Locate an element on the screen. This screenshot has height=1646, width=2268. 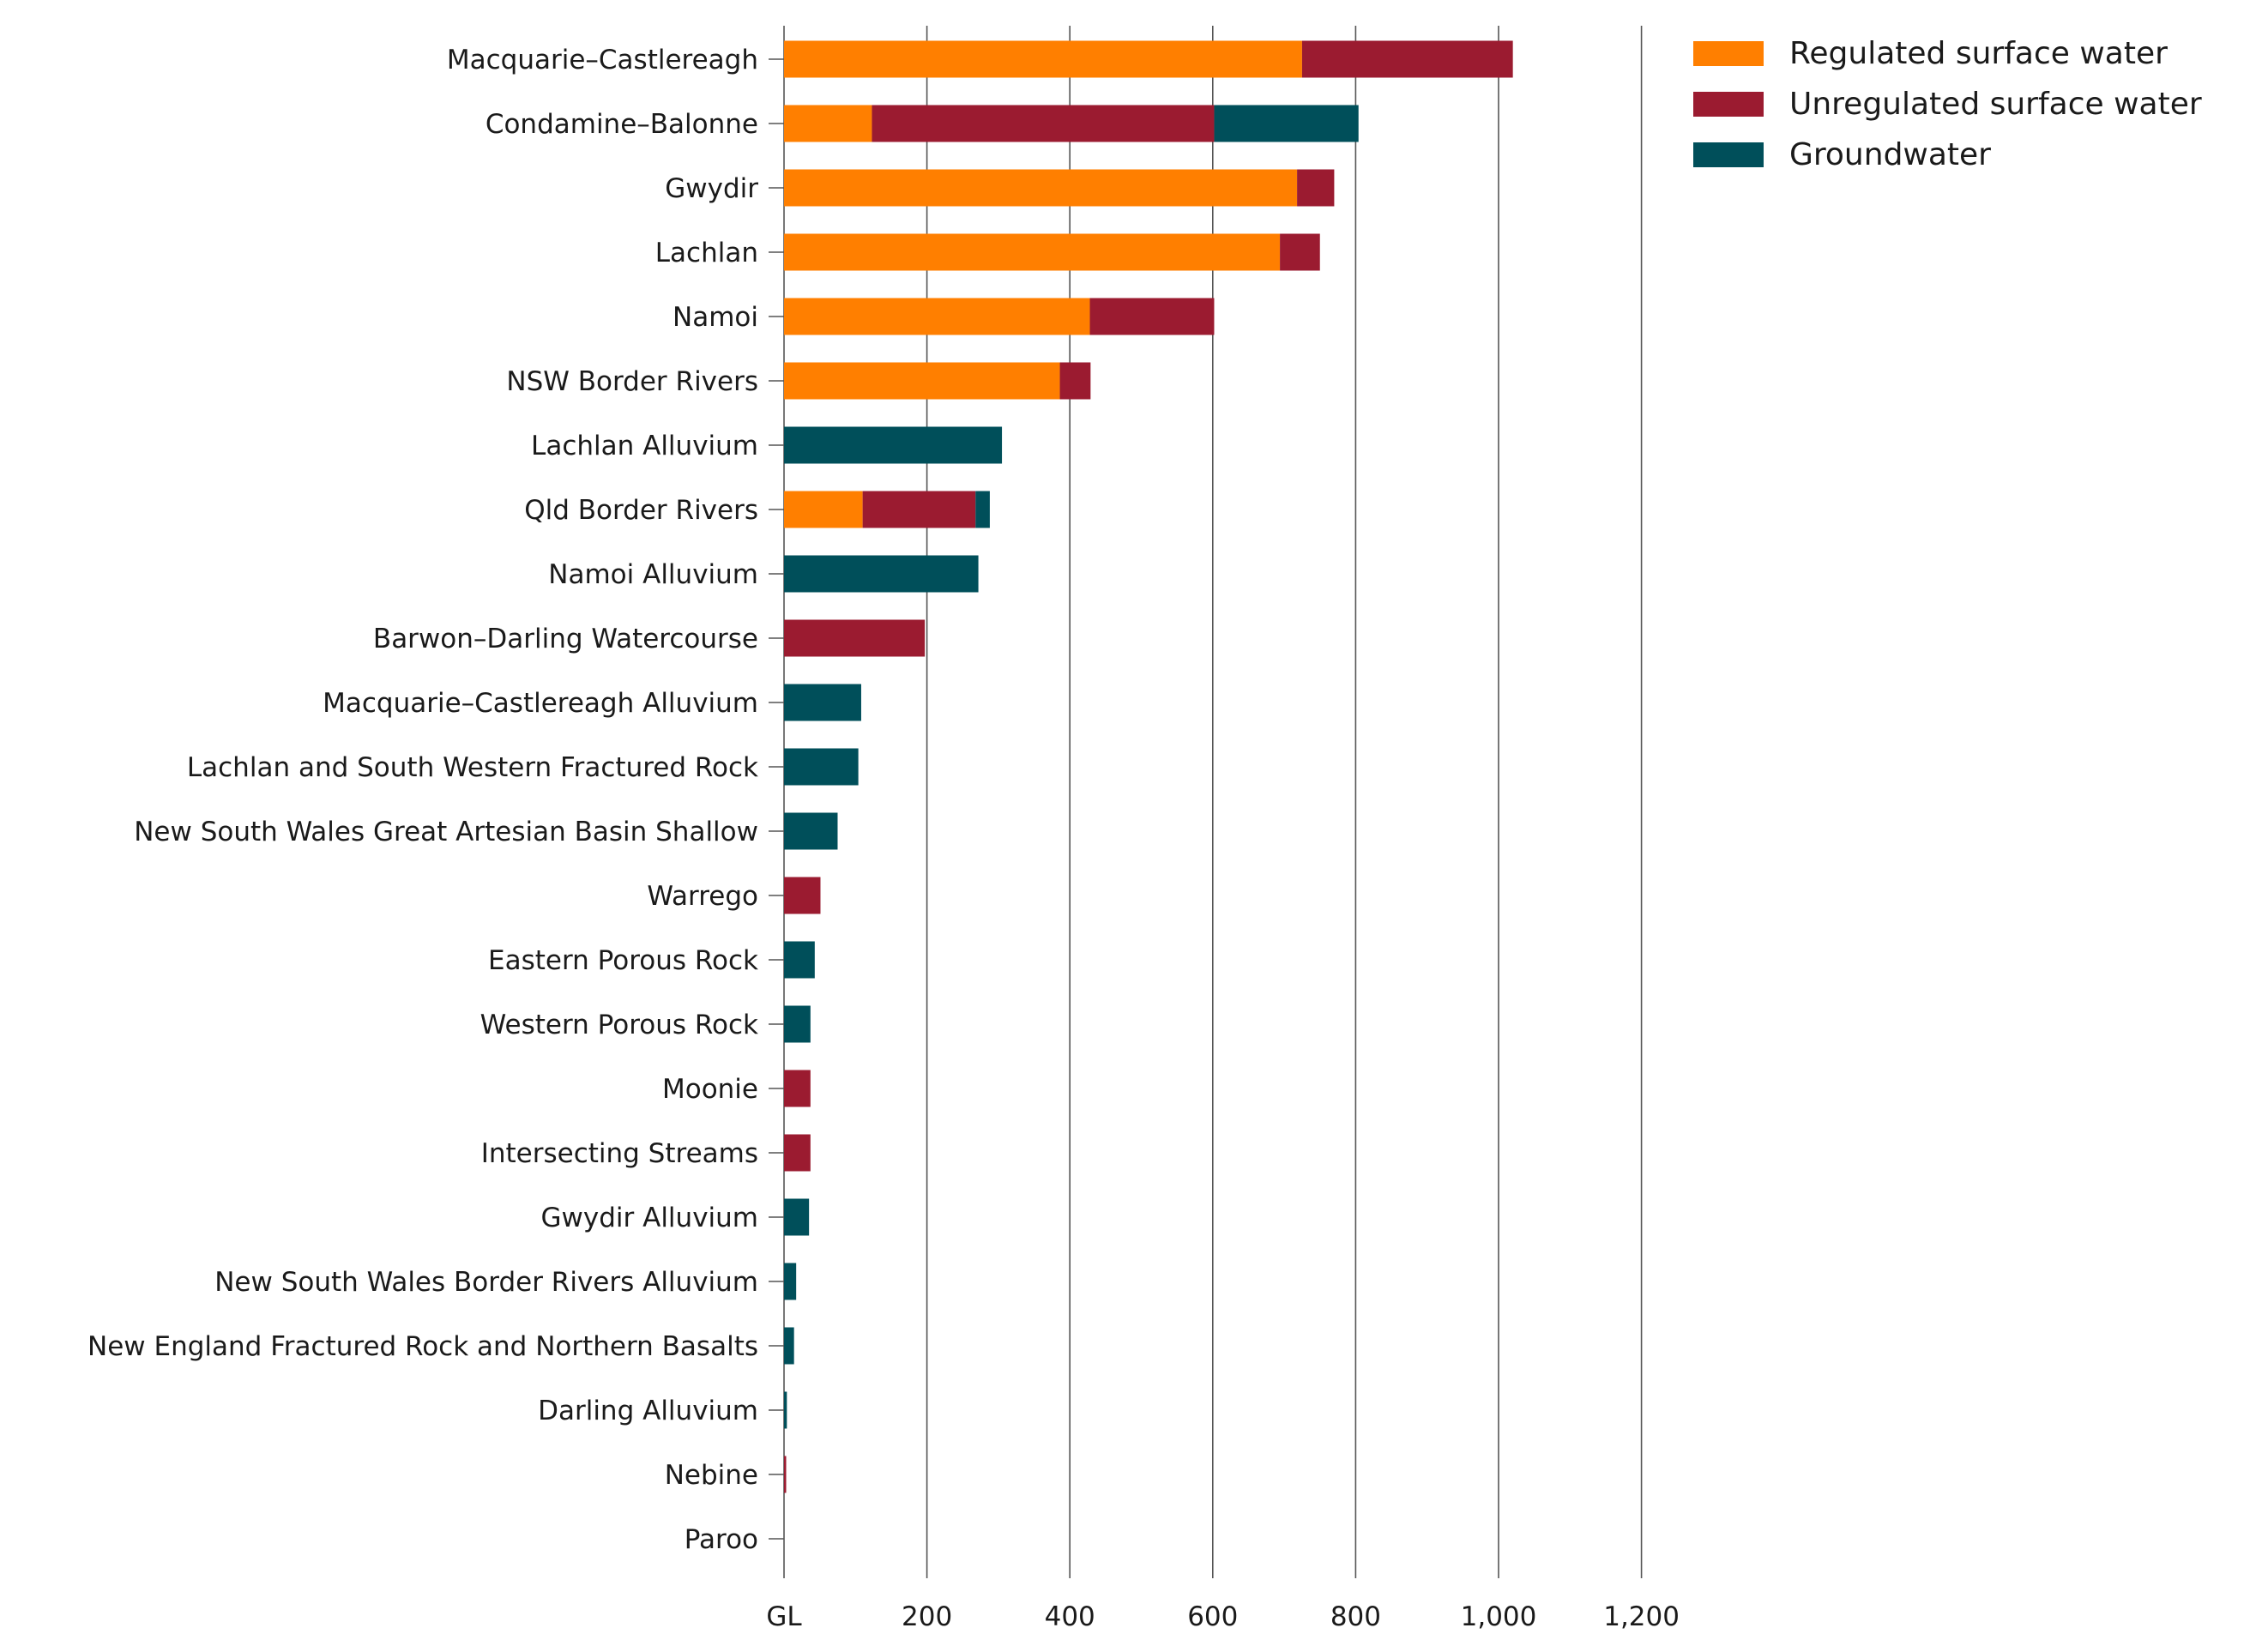
legend-label: Groundwater is located at coordinates (1890, 155).